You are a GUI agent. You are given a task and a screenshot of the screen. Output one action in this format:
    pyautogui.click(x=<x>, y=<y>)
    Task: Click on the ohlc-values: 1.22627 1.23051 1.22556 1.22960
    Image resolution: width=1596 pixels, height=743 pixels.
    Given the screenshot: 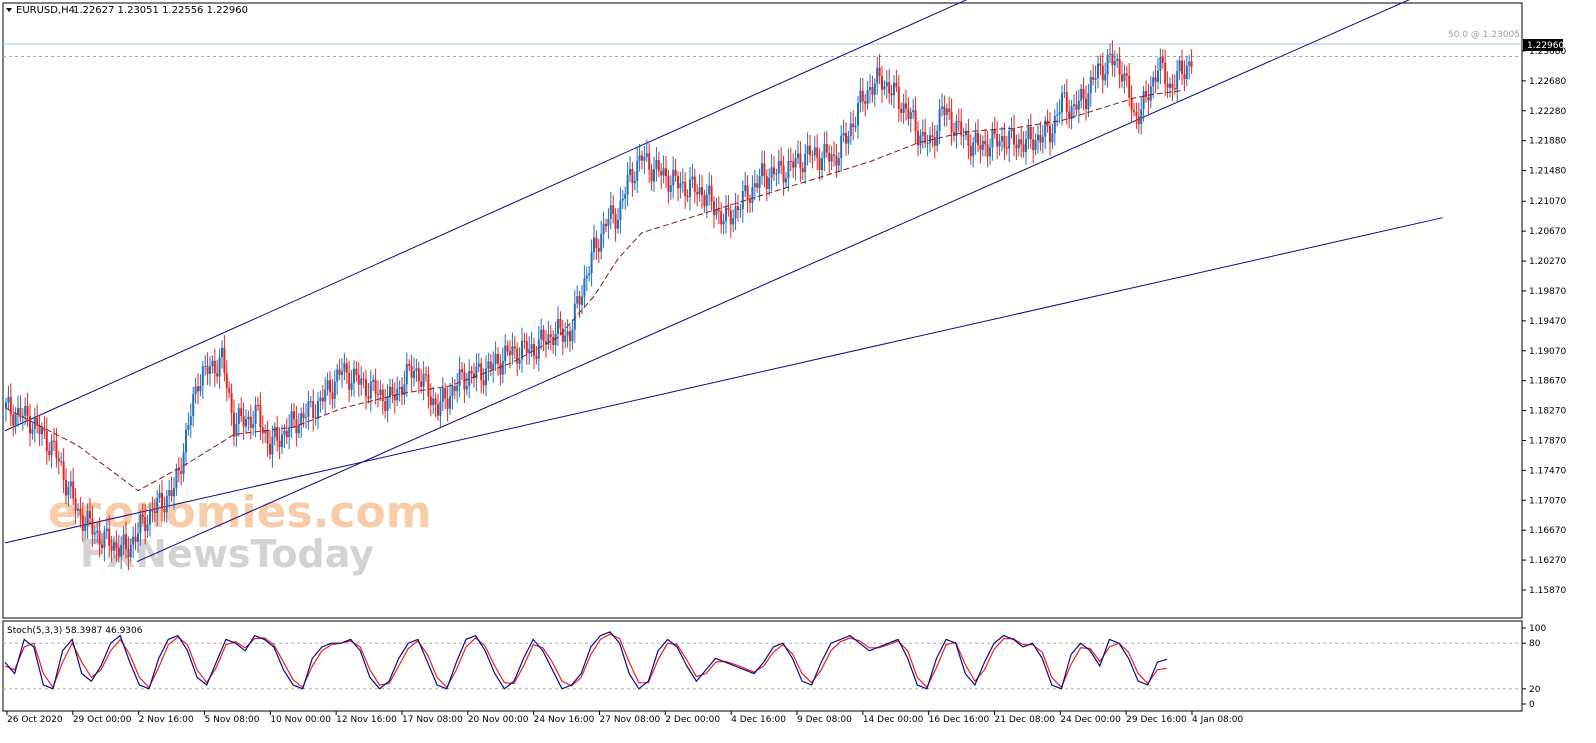 What is the action you would take?
    pyautogui.click(x=160, y=10)
    